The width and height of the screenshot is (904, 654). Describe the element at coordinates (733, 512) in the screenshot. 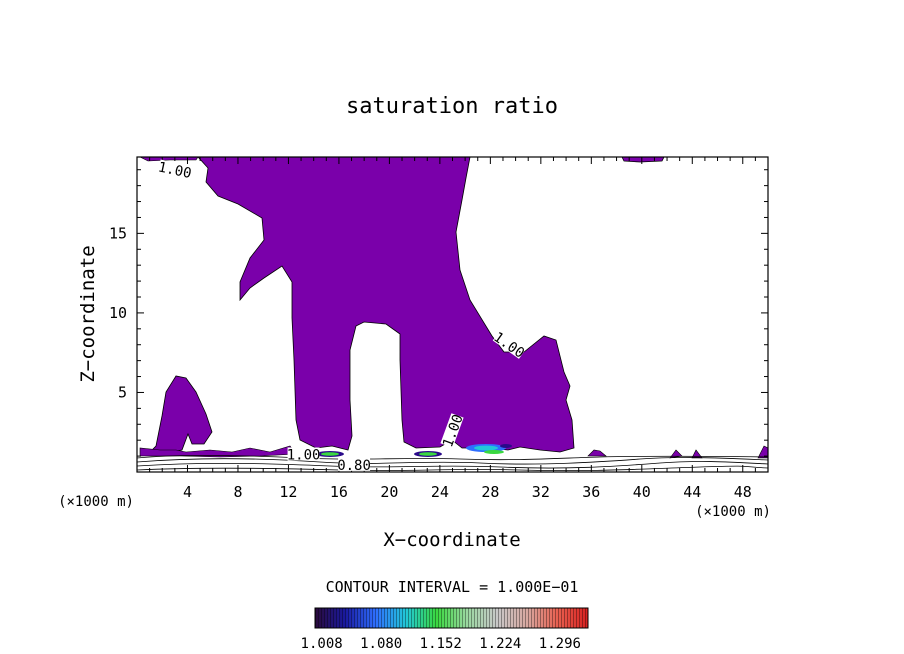

I see `x-unit-label: (×1000 m)` at that location.